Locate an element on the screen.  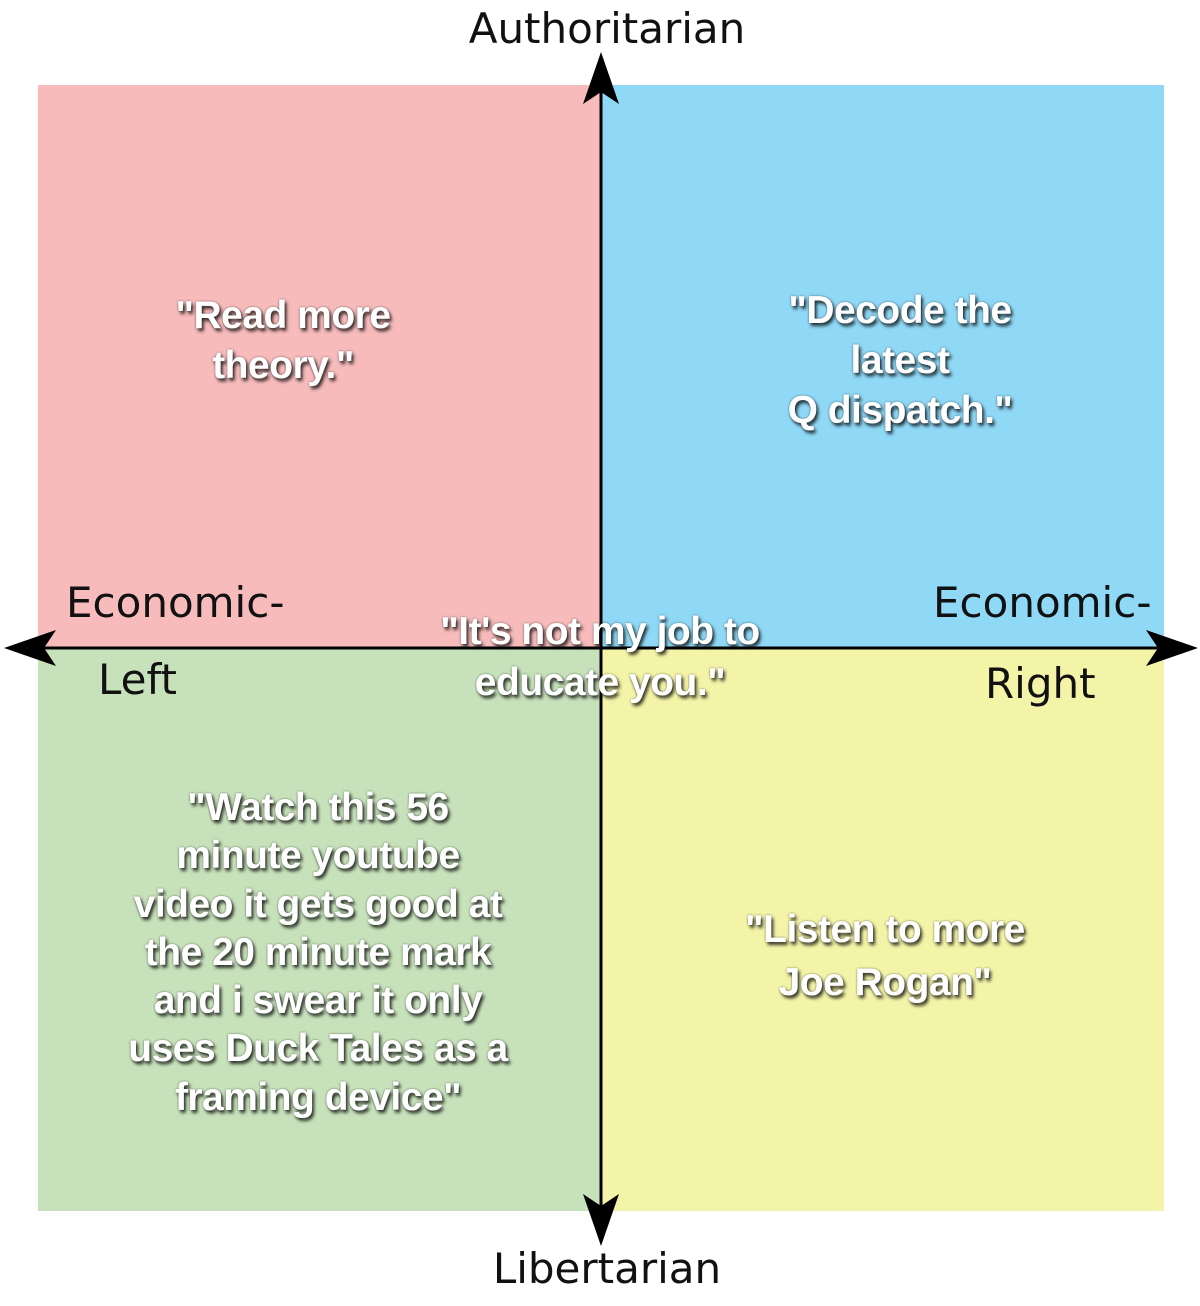
quote-bottom-right: "Listen to more Joe Rogan" is located at coordinates (885, 956).